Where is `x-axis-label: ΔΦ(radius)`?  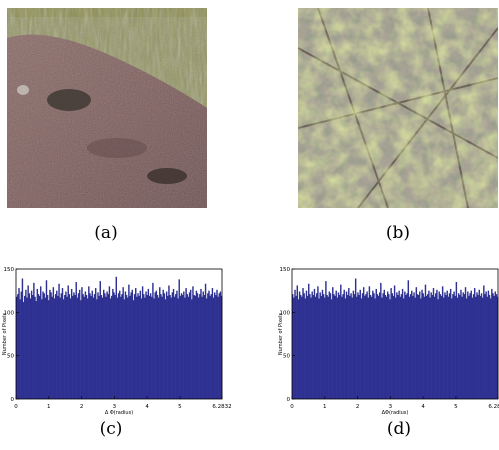
x-axis-label: ΔΦ(radius) is located at coordinates (395, 413).